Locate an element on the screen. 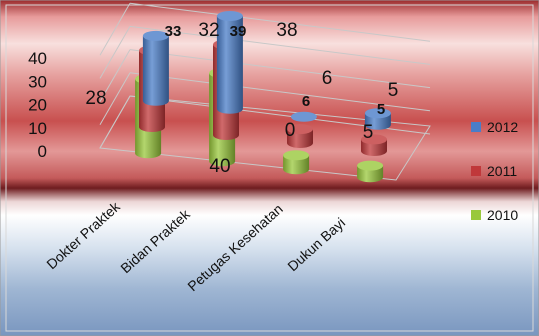 This screenshot has height=336, width=539. y-tick-label: 30 is located at coordinates (37, 81).